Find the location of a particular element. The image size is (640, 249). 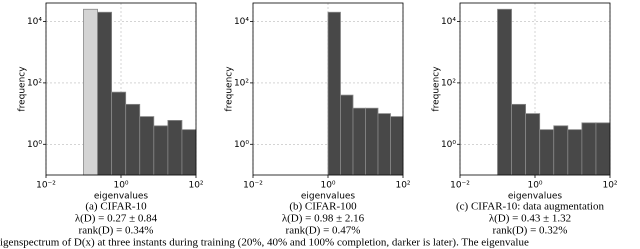

panel-caption: (b) CIFAR-100 is located at coordinates (323, 207).